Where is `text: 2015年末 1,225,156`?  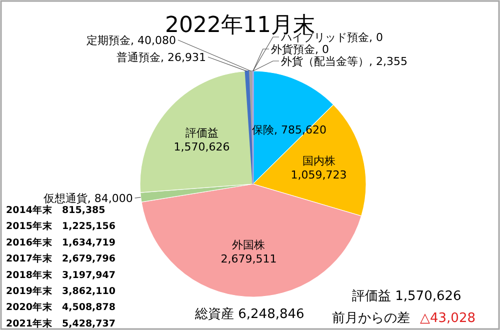
text: 2015年末 1,225,156 is located at coordinates (61, 226).